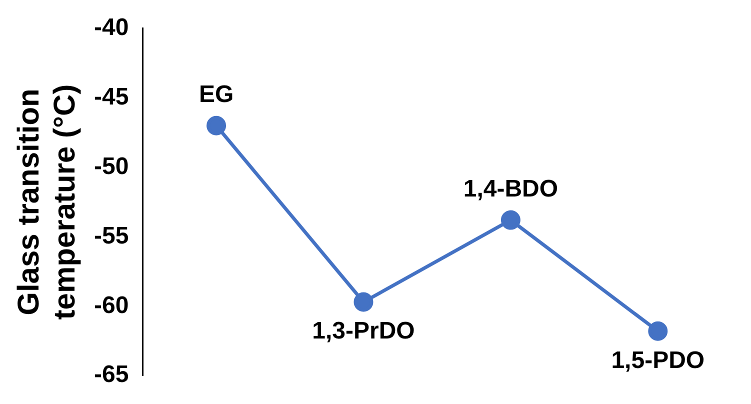  I want to click on y-tick-label: -55, so click(111, 236).